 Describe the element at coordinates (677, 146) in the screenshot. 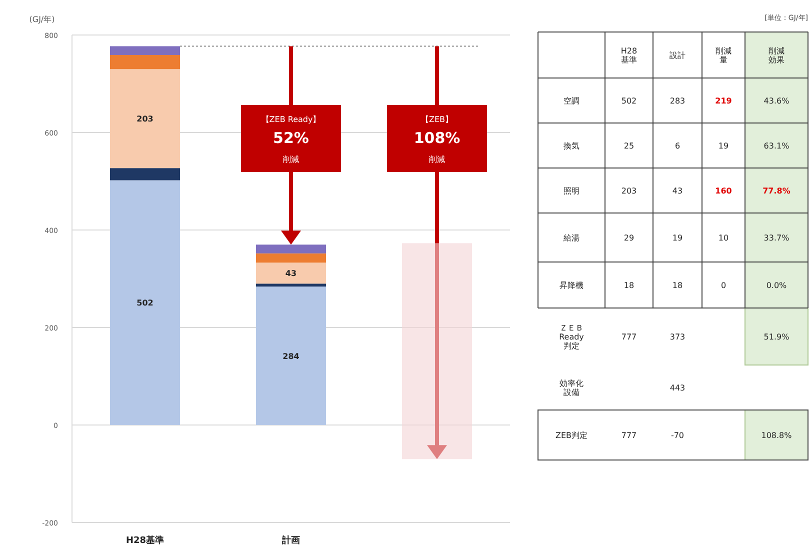

I see `text: 6` at that location.